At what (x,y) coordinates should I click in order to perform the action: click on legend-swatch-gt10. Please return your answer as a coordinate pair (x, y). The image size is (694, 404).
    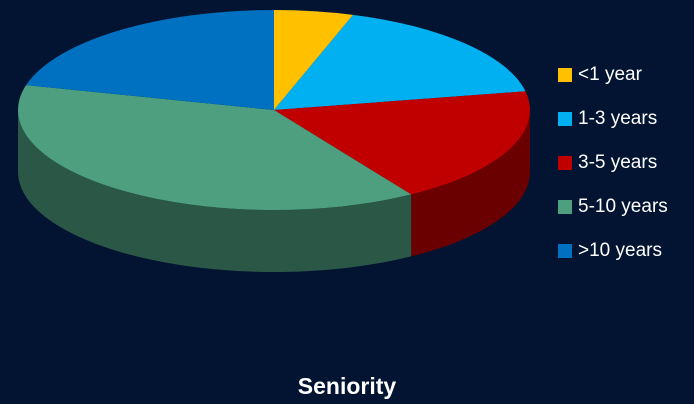
    Looking at the image, I should click on (565, 251).